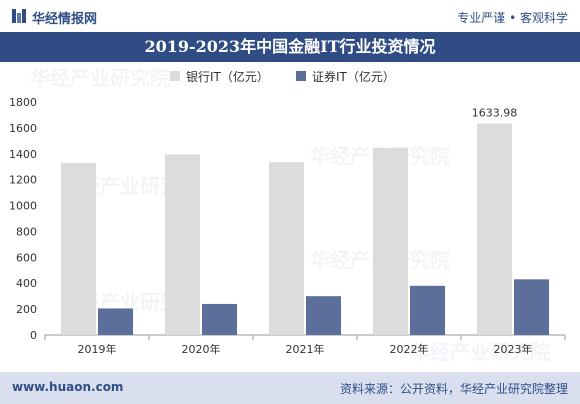  Describe the element at coordinates (23, 180) in the screenshot. I see `y-tick-label: 1200` at that location.